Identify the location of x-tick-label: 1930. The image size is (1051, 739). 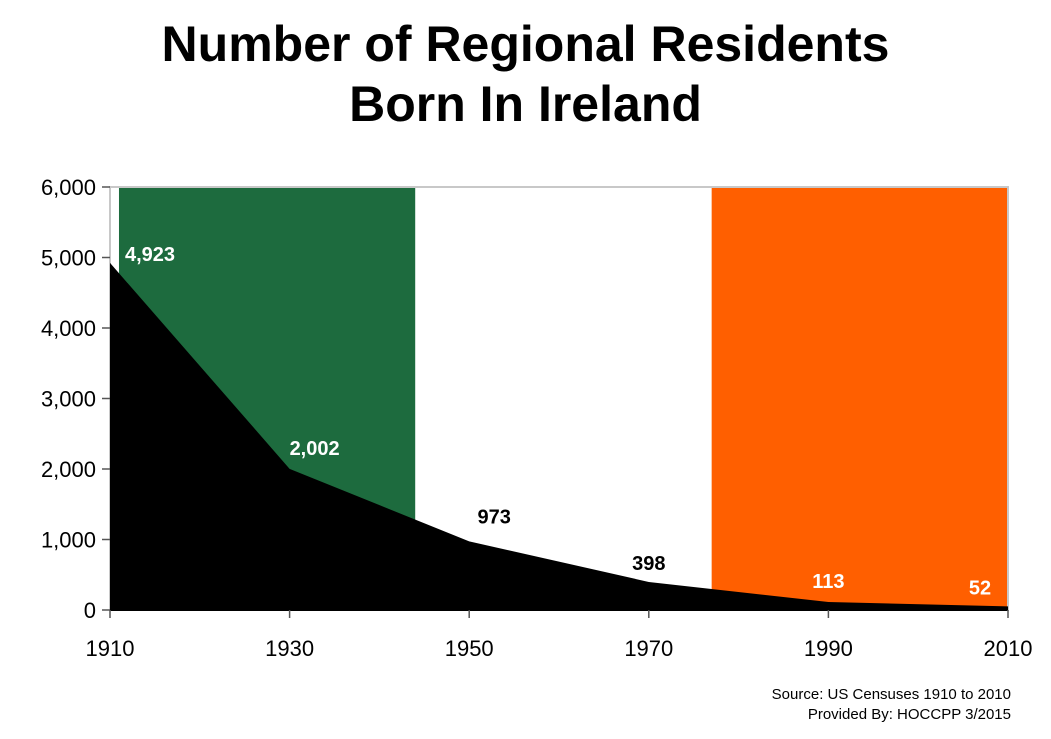
(289, 648).